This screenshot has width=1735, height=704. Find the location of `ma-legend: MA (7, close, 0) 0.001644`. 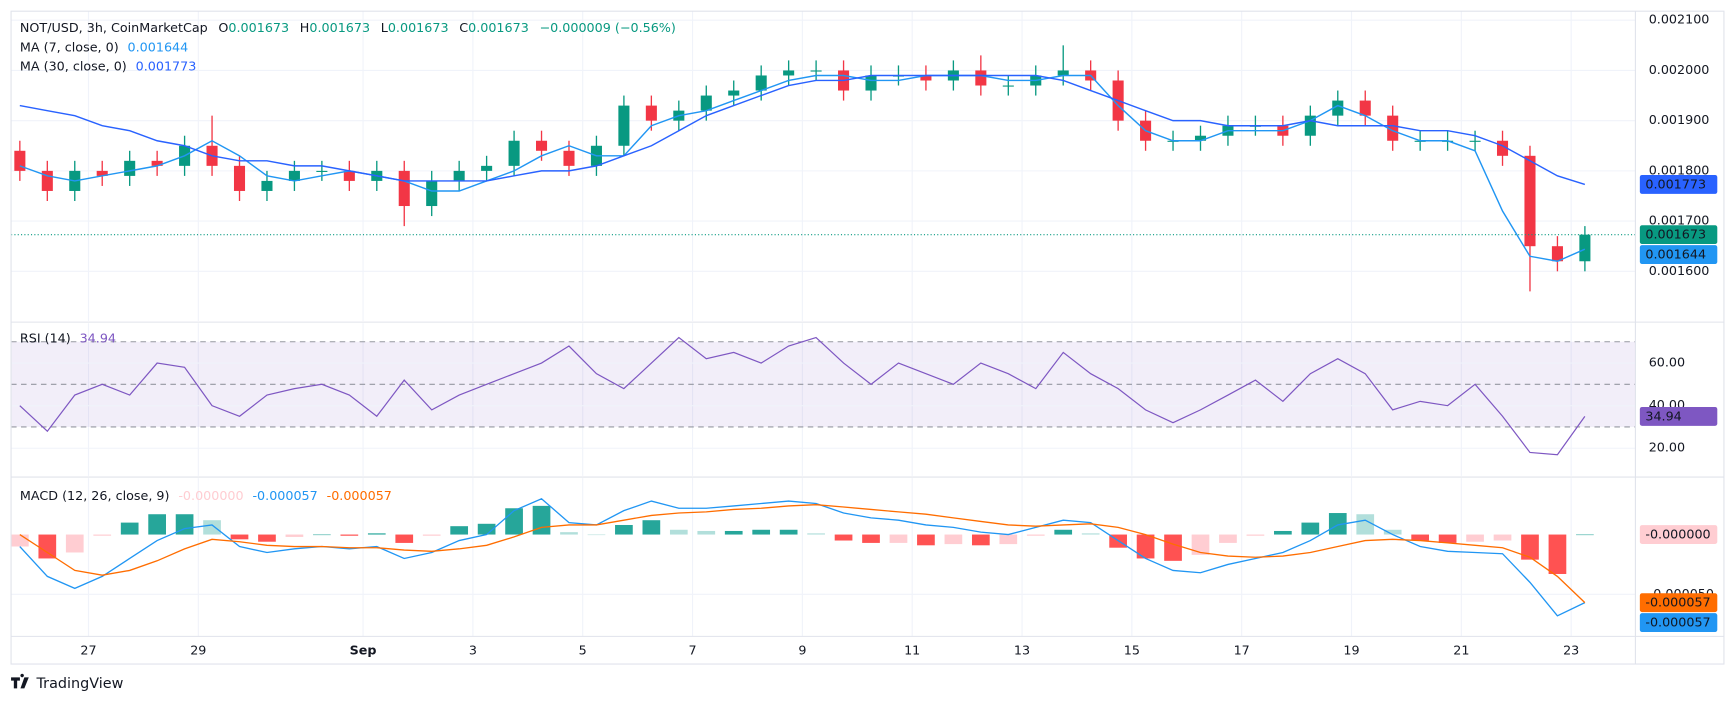

ma-legend: MA (7, close, 0) 0.001644 is located at coordinates (104, 46).